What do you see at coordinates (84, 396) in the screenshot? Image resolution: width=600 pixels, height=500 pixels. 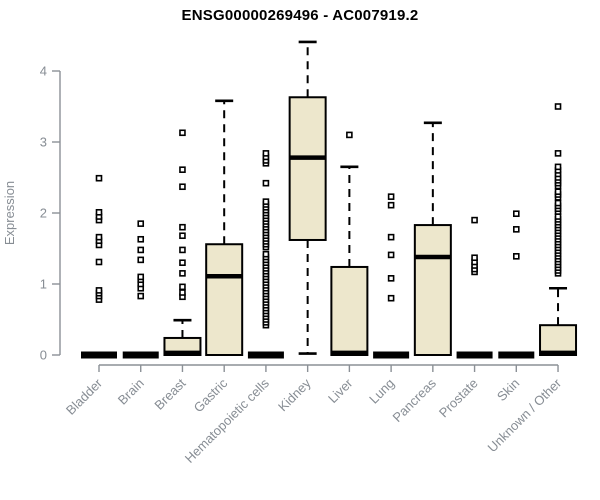 I see `x-tick-label: Bladder` at bounding box center [84, 396].